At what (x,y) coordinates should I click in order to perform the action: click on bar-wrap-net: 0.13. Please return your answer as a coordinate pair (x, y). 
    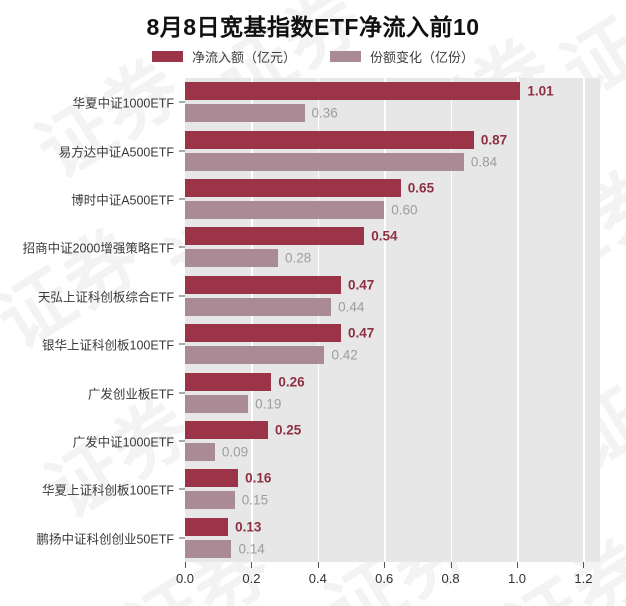
    Looking at the image, I should click on (392, 526).